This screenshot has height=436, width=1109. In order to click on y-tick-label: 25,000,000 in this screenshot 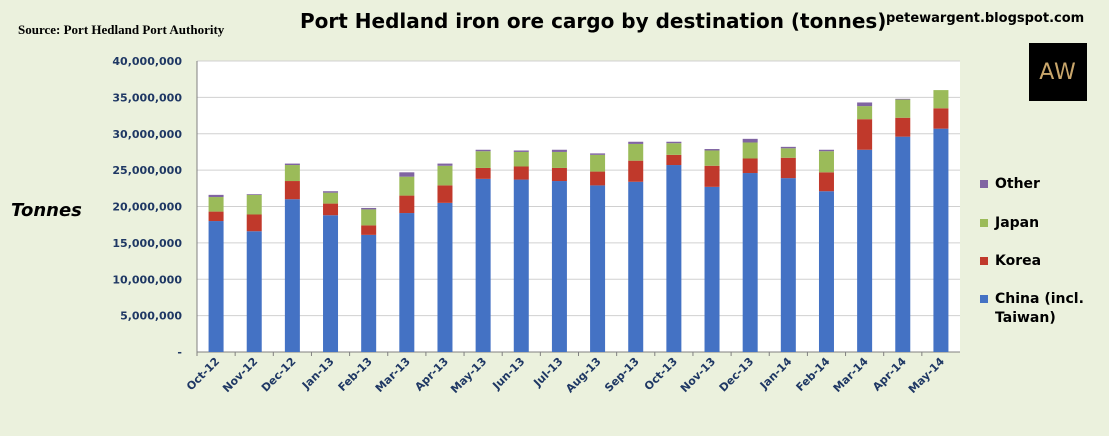, I will do `click(147, 170)`.